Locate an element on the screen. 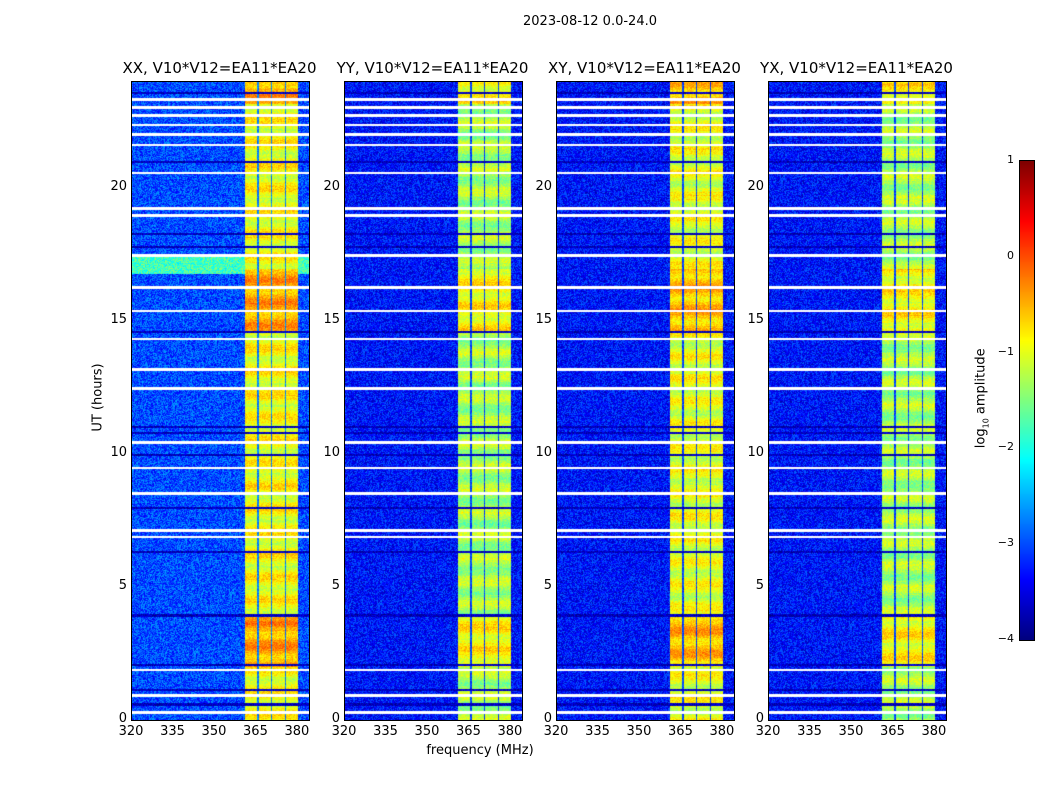 The width and height of the screenshot is (1050, 800). colorbar-tick-label: 0 is located at coordinates (1010, 255).